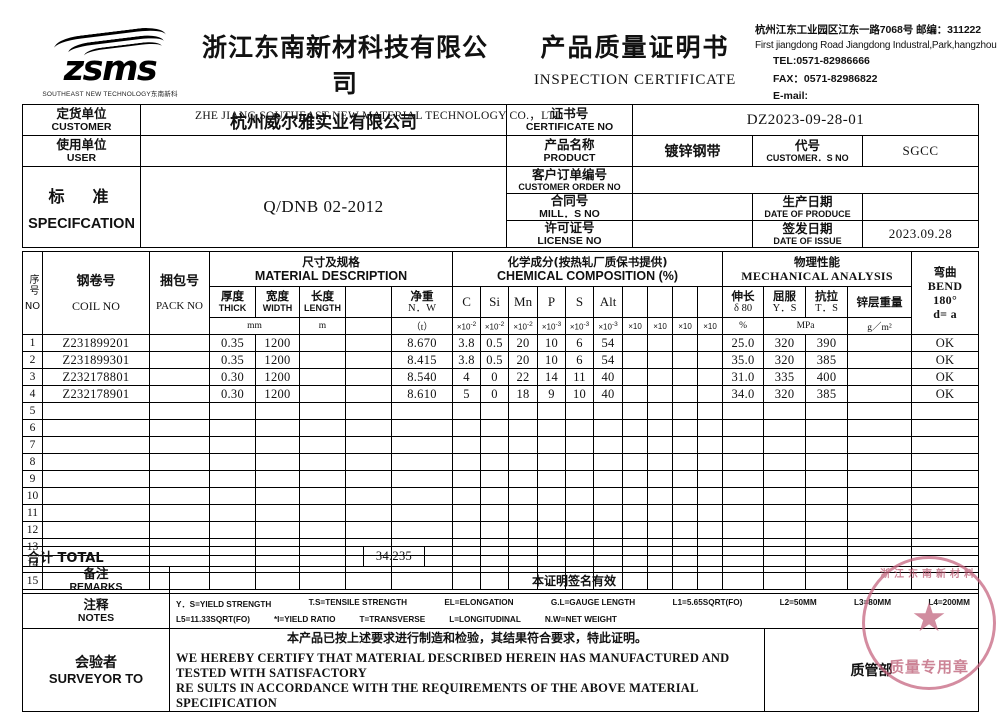  What do you see at coordinates (467, 343) in the screenshot?
I see `row-chem-c: 3.8` at bounding box center [467, 343].